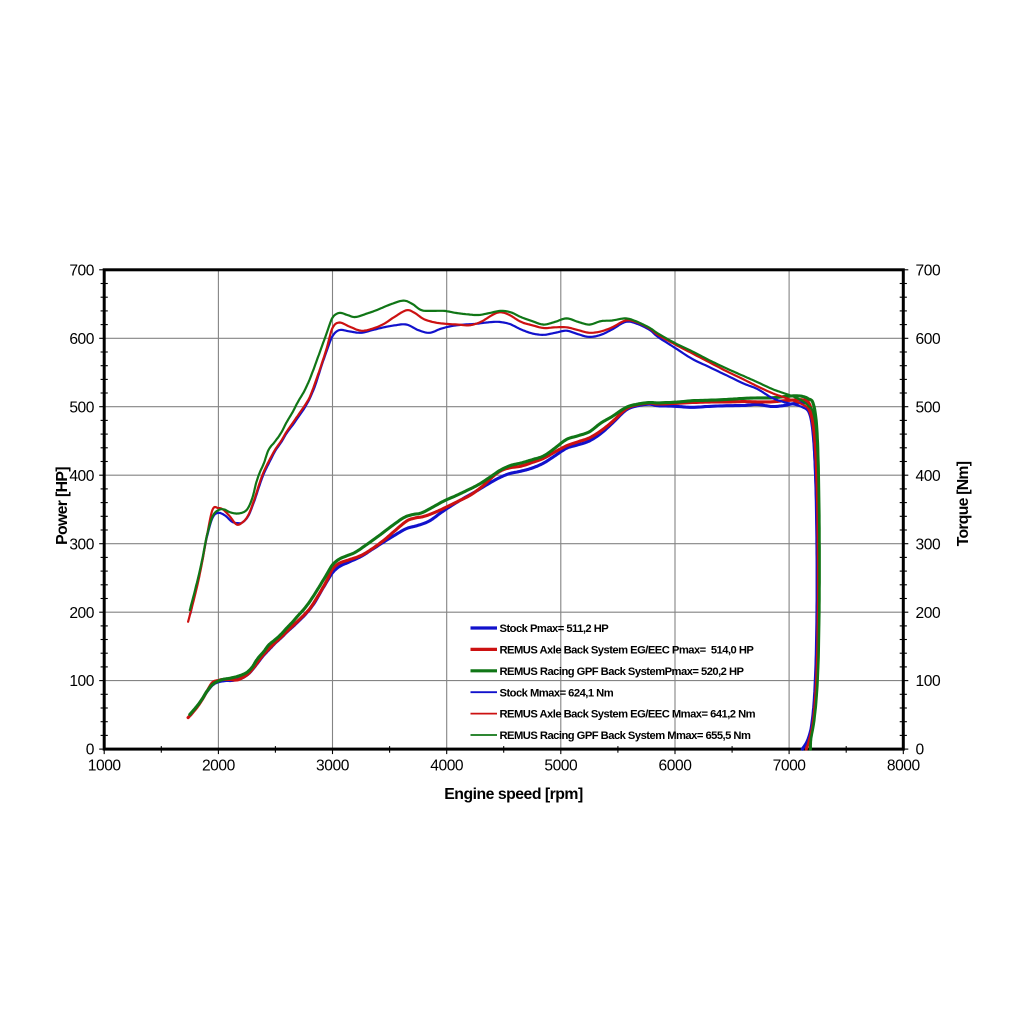 The width and height of the screenshot is (1024, 1029). Describe the element at coordinates (561, 766) in the screenshot. I see `svg-text: 5000` at that location.